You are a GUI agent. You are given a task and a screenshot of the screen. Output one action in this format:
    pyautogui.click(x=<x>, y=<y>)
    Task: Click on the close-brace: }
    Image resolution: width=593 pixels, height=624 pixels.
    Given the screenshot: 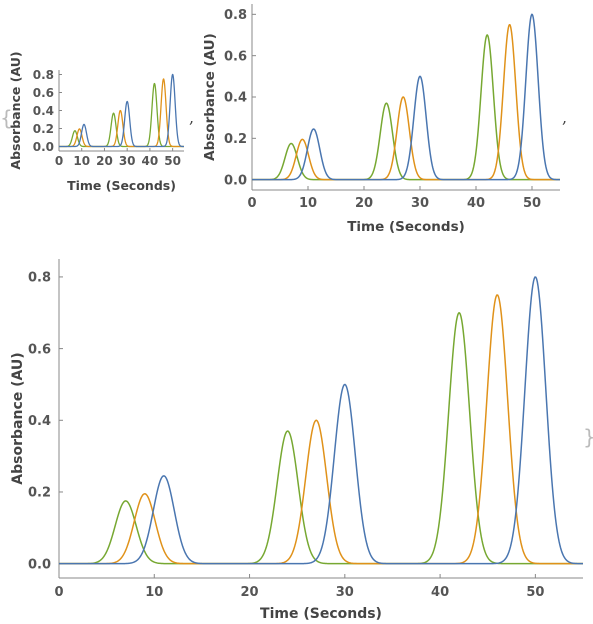 What is the action you would take?
    pyautogui.click(x=588, y=437)
    